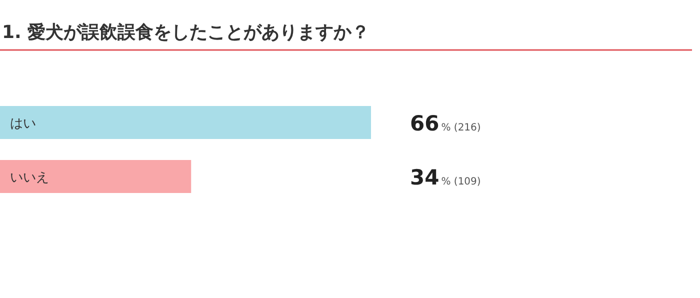  I want to click on chart-title: 1. 愛犬が誤飲誤食をしたことがありますか？, so click(186, 32).